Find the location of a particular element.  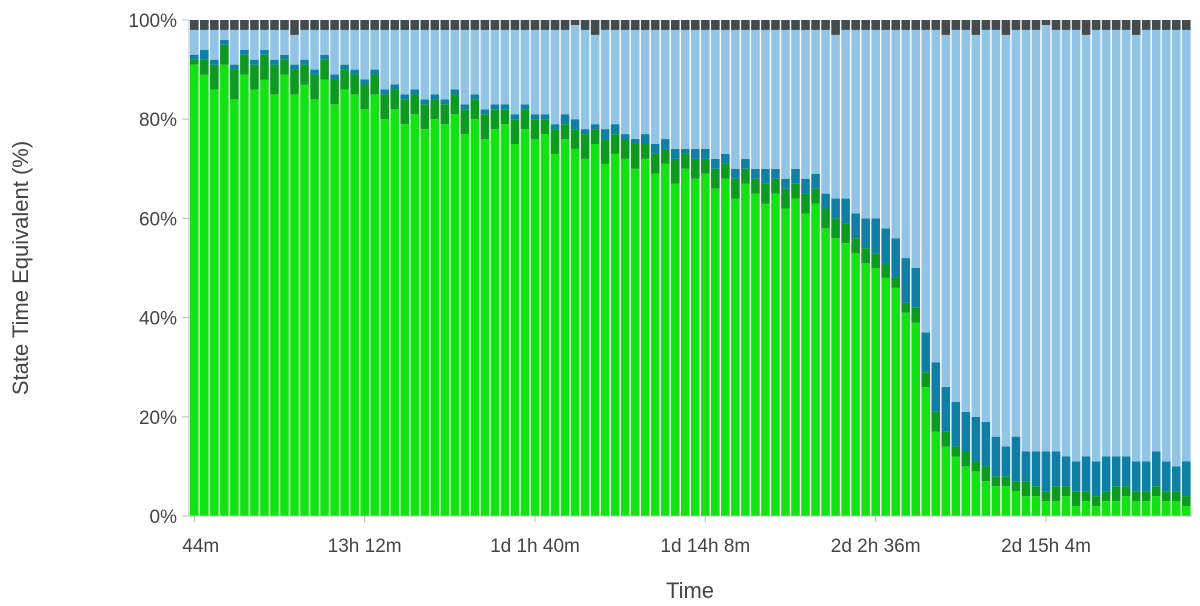

y-tick-label: 80% is located at coordinates (158, 120).